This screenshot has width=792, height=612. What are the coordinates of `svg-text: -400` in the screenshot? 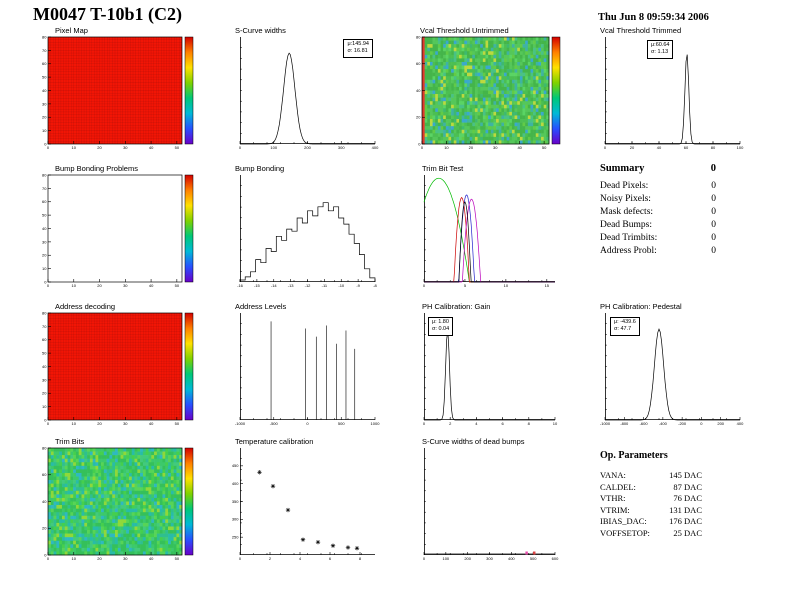 It's located at (663, 423).